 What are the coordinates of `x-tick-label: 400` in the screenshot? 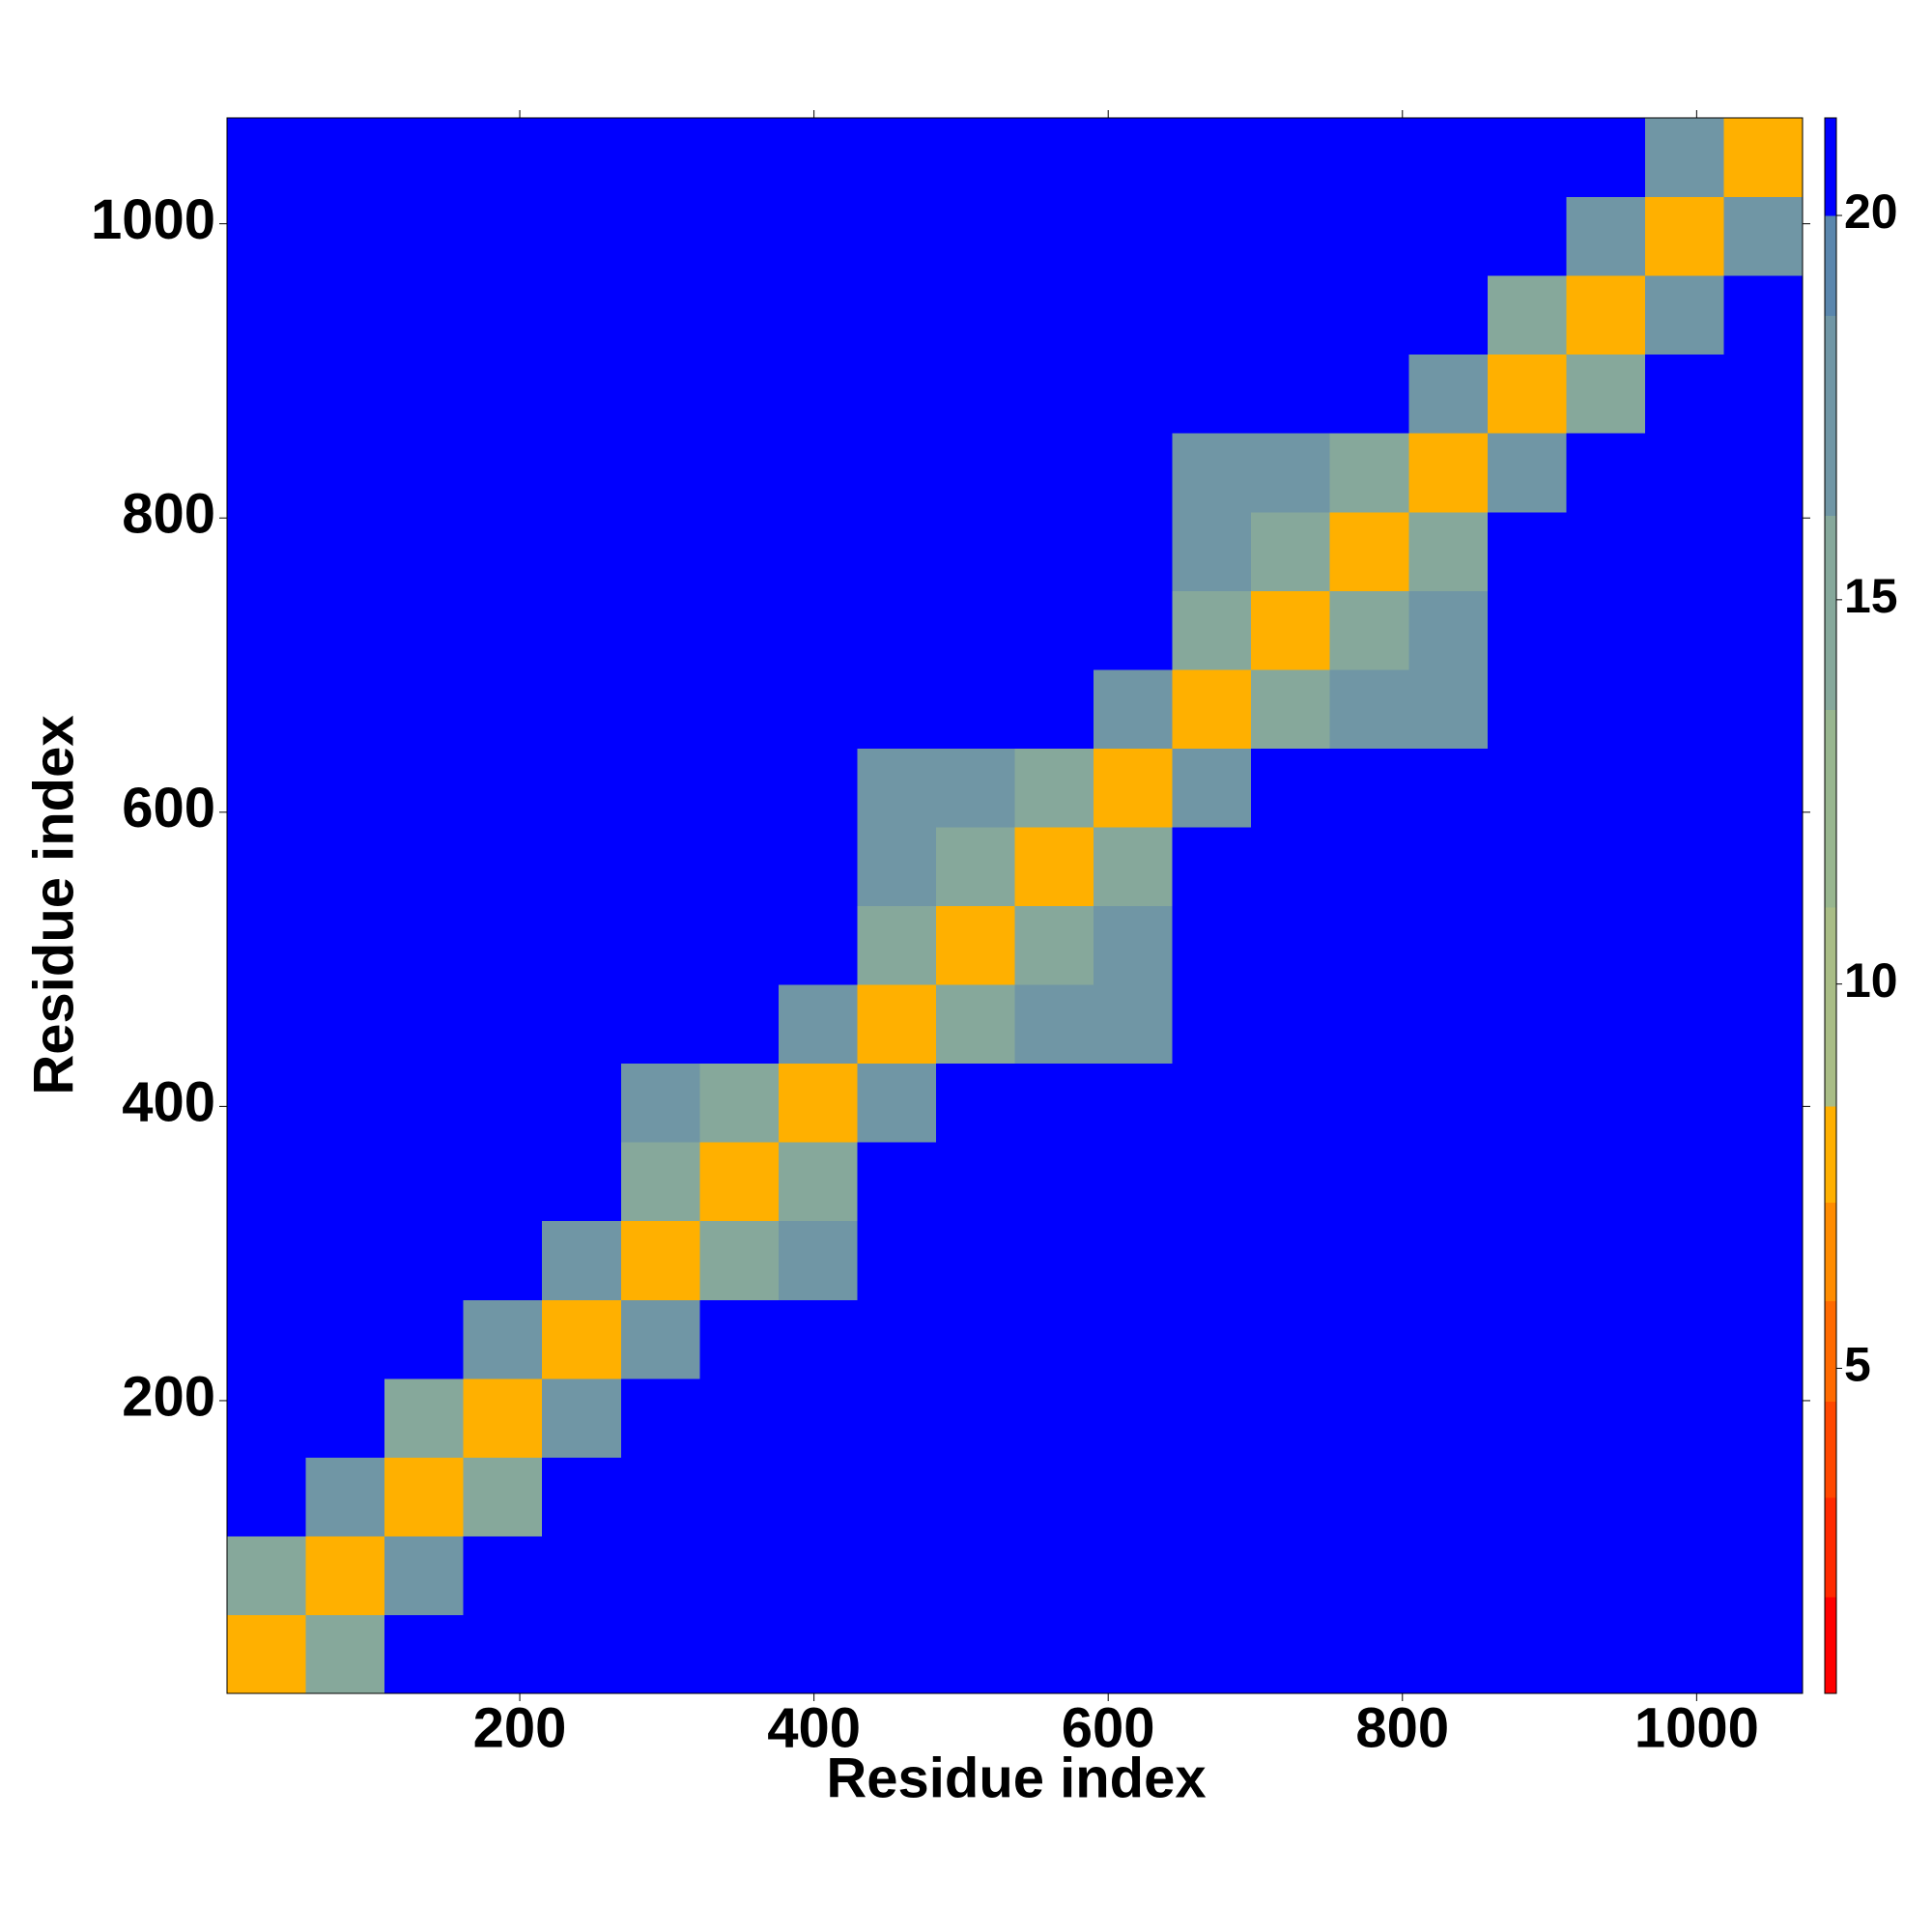 It's located at (814, 1727).